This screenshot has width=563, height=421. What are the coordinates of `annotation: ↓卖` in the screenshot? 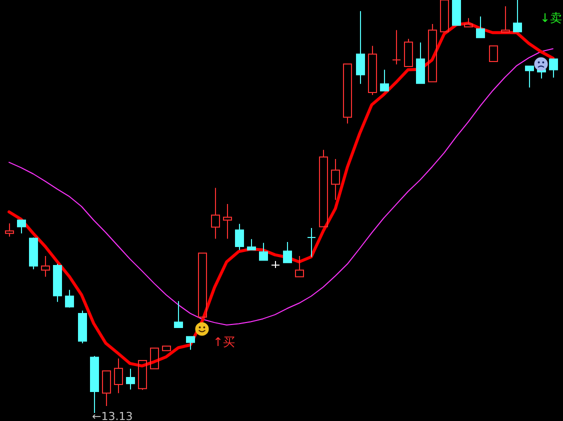 It's located at (551, 18).